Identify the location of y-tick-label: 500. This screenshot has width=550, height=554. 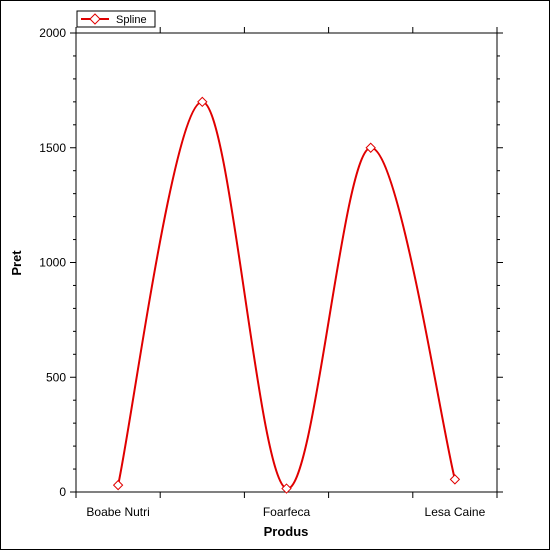
(56, 377).